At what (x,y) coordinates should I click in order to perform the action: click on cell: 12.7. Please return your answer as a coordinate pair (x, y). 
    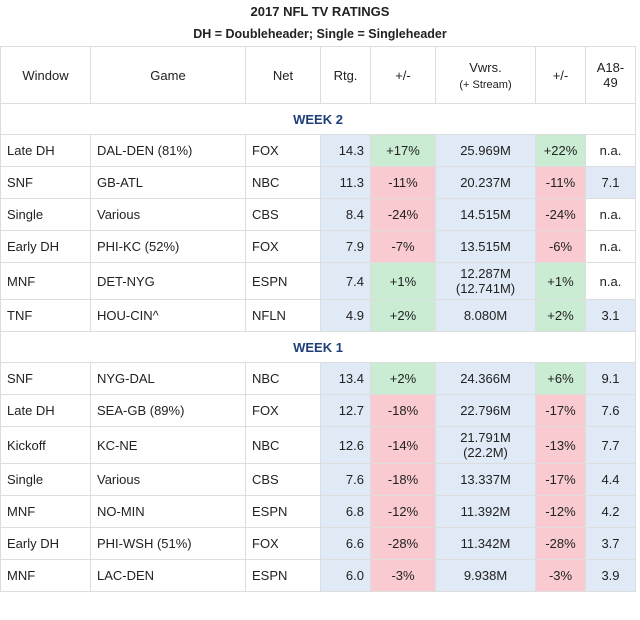
    Looking at the image, I should click on (345, 410).